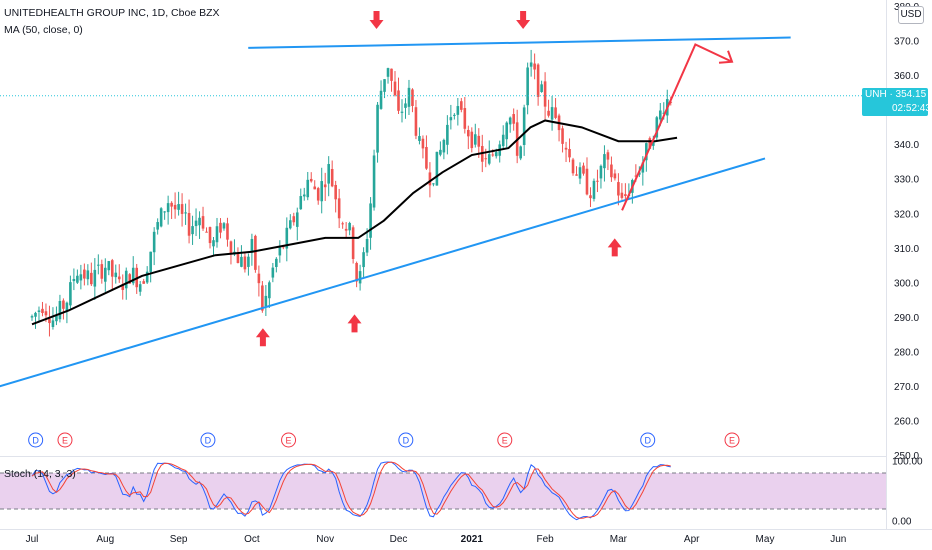 This screenshot has height=550, width=932. Describe the element at coordinates (399, 539) in the screenshot. I see `time-tick-label: Dec` at that location.